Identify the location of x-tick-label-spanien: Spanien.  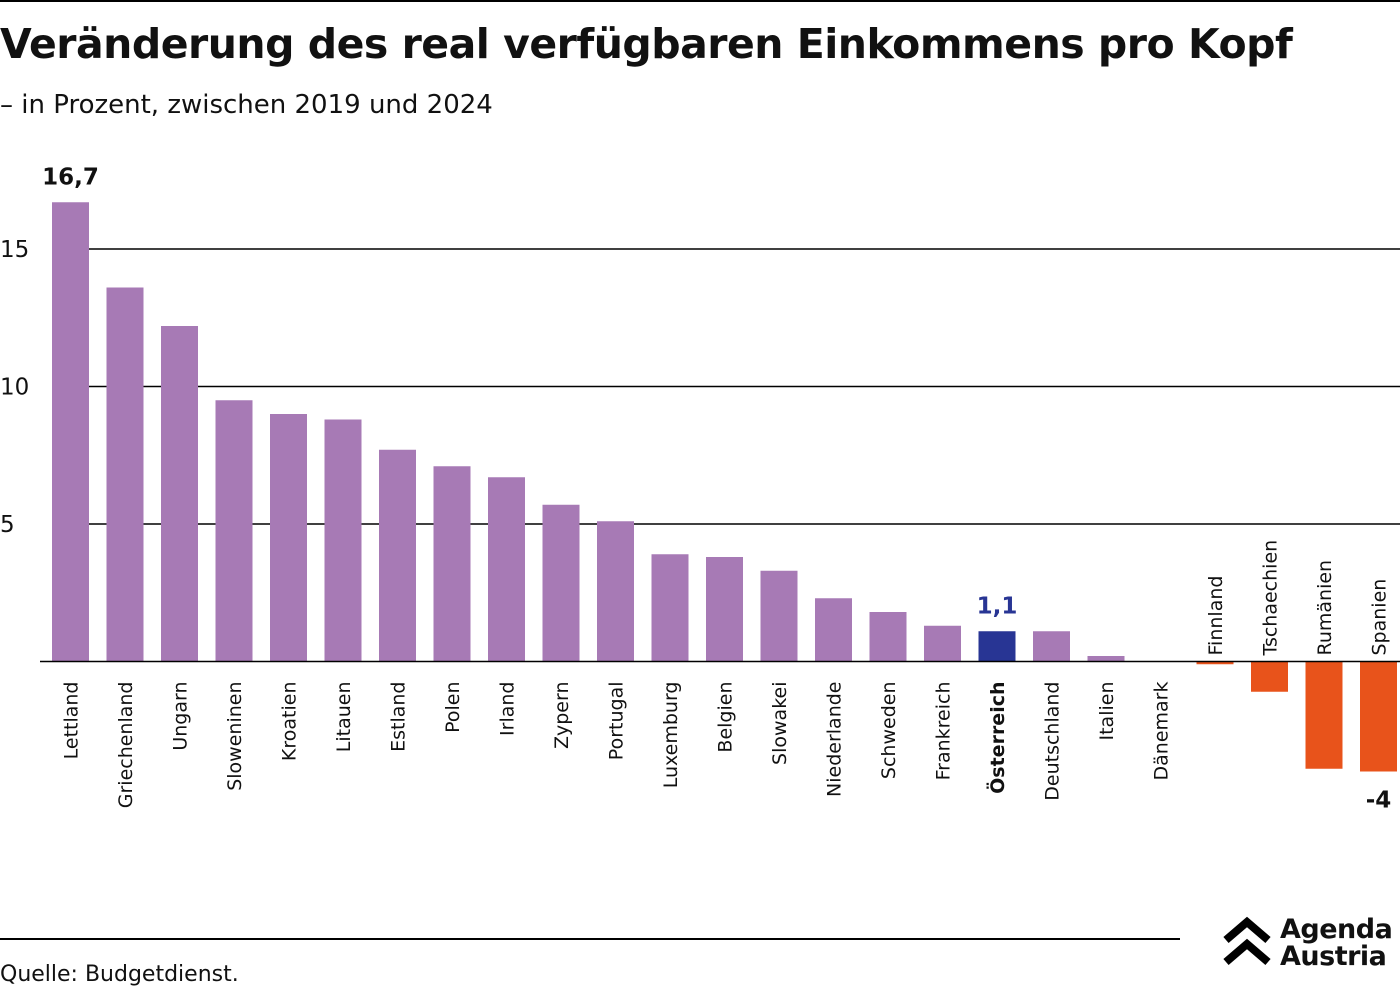
(1380, 617).